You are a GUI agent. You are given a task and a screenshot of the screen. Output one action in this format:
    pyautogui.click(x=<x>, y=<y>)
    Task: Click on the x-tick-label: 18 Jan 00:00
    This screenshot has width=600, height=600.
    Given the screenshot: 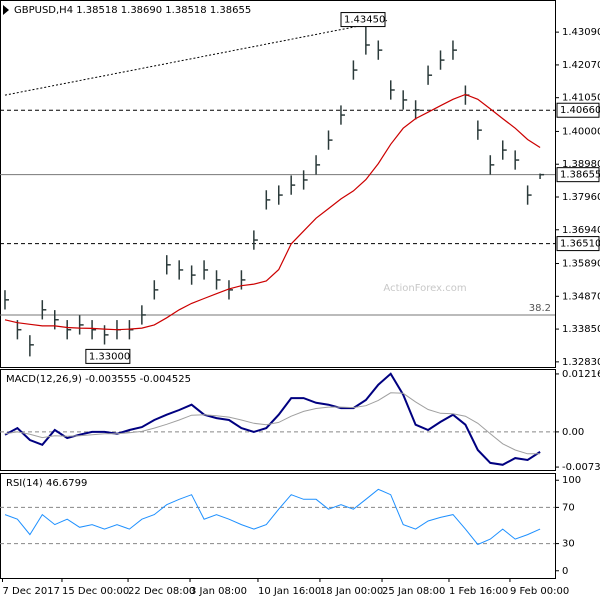 What is the action you would take?
    pyautogui.click(x=351, y=591)
    